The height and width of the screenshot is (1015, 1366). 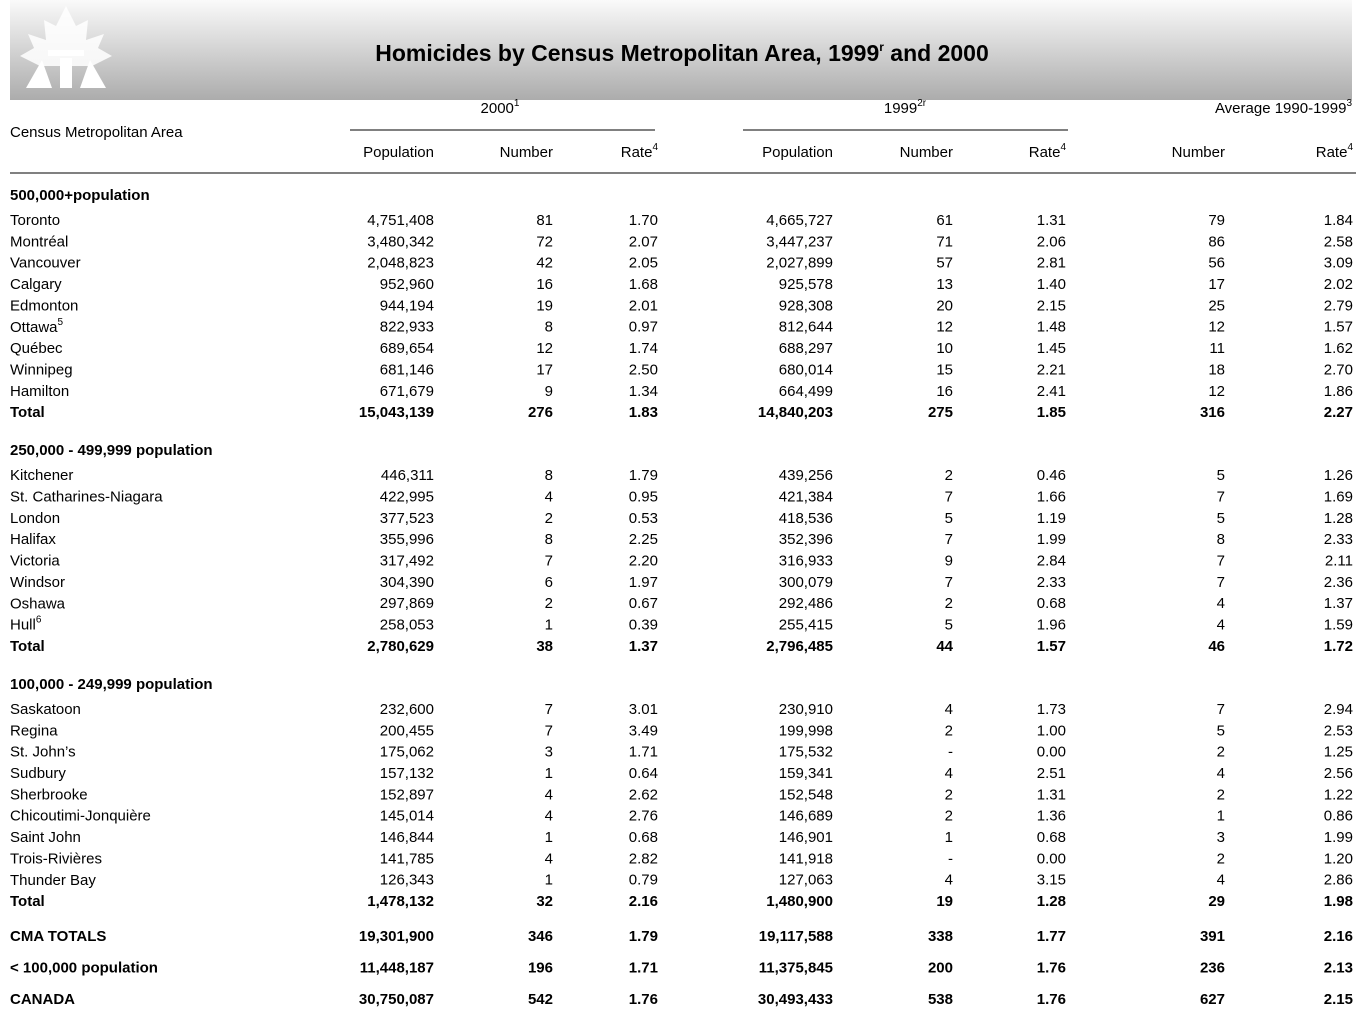 What do you see at coordinates (1051, 730) in the screenshot?
I see `cell: 1.00` at bounding box center [1051, 730].